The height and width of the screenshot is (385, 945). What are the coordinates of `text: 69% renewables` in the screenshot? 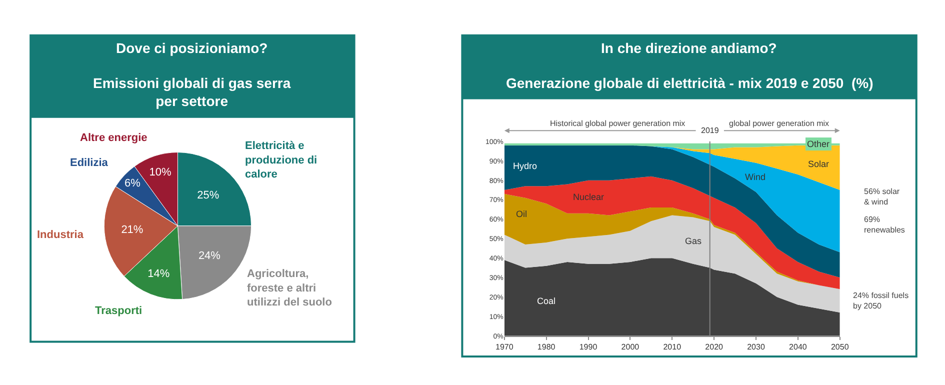 It's located at (884, 224).